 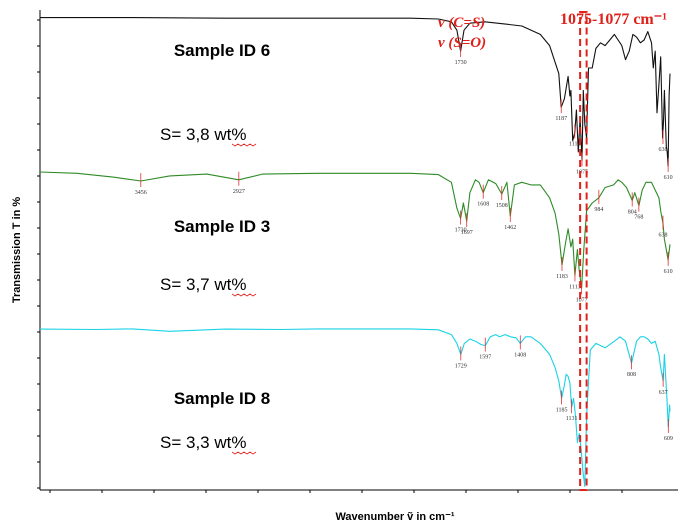 I want to click on x-axis-title: Wavenumber ṽ in cm⁻¹, so click(x=394, y=517).